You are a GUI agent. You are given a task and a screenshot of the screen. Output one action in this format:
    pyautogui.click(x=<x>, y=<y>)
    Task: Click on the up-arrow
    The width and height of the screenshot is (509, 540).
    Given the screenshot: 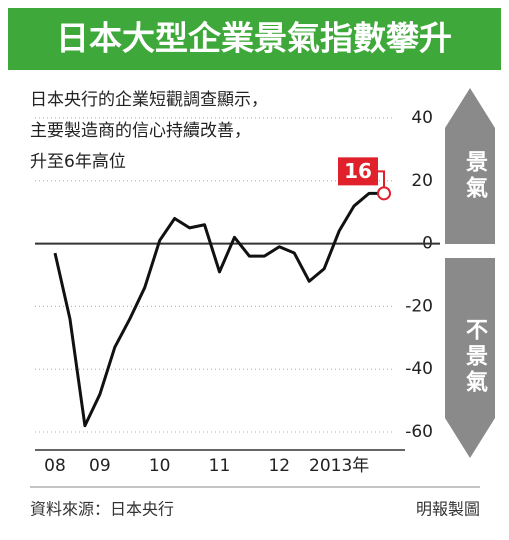 What is the action you would take?
    pyautogui.click(x=470, y=166)
    